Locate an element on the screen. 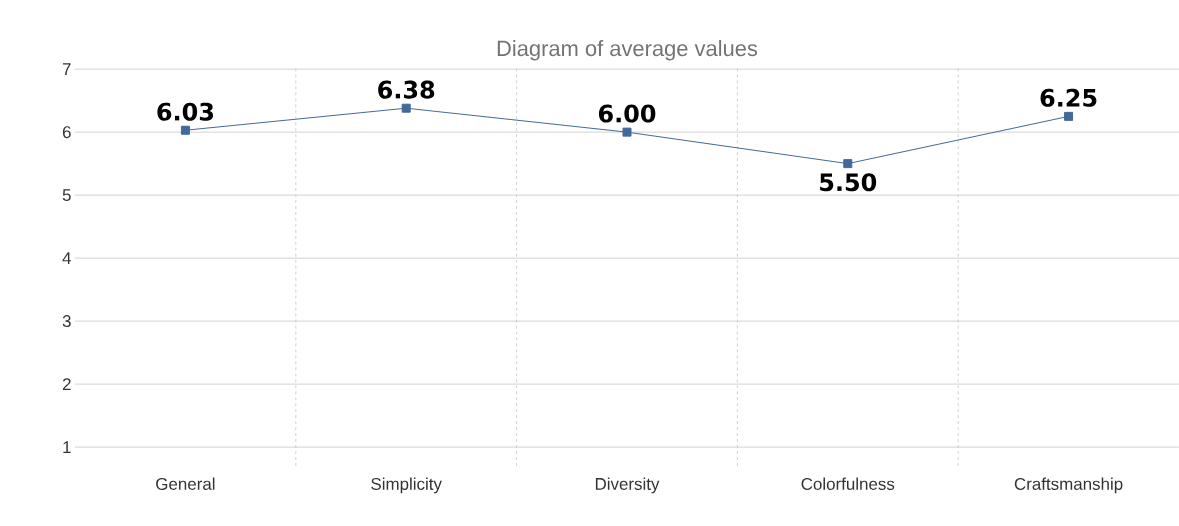 The height and width of the screenshot is (526, 1179). text: 6.00 is located at coordinates (627, 113).